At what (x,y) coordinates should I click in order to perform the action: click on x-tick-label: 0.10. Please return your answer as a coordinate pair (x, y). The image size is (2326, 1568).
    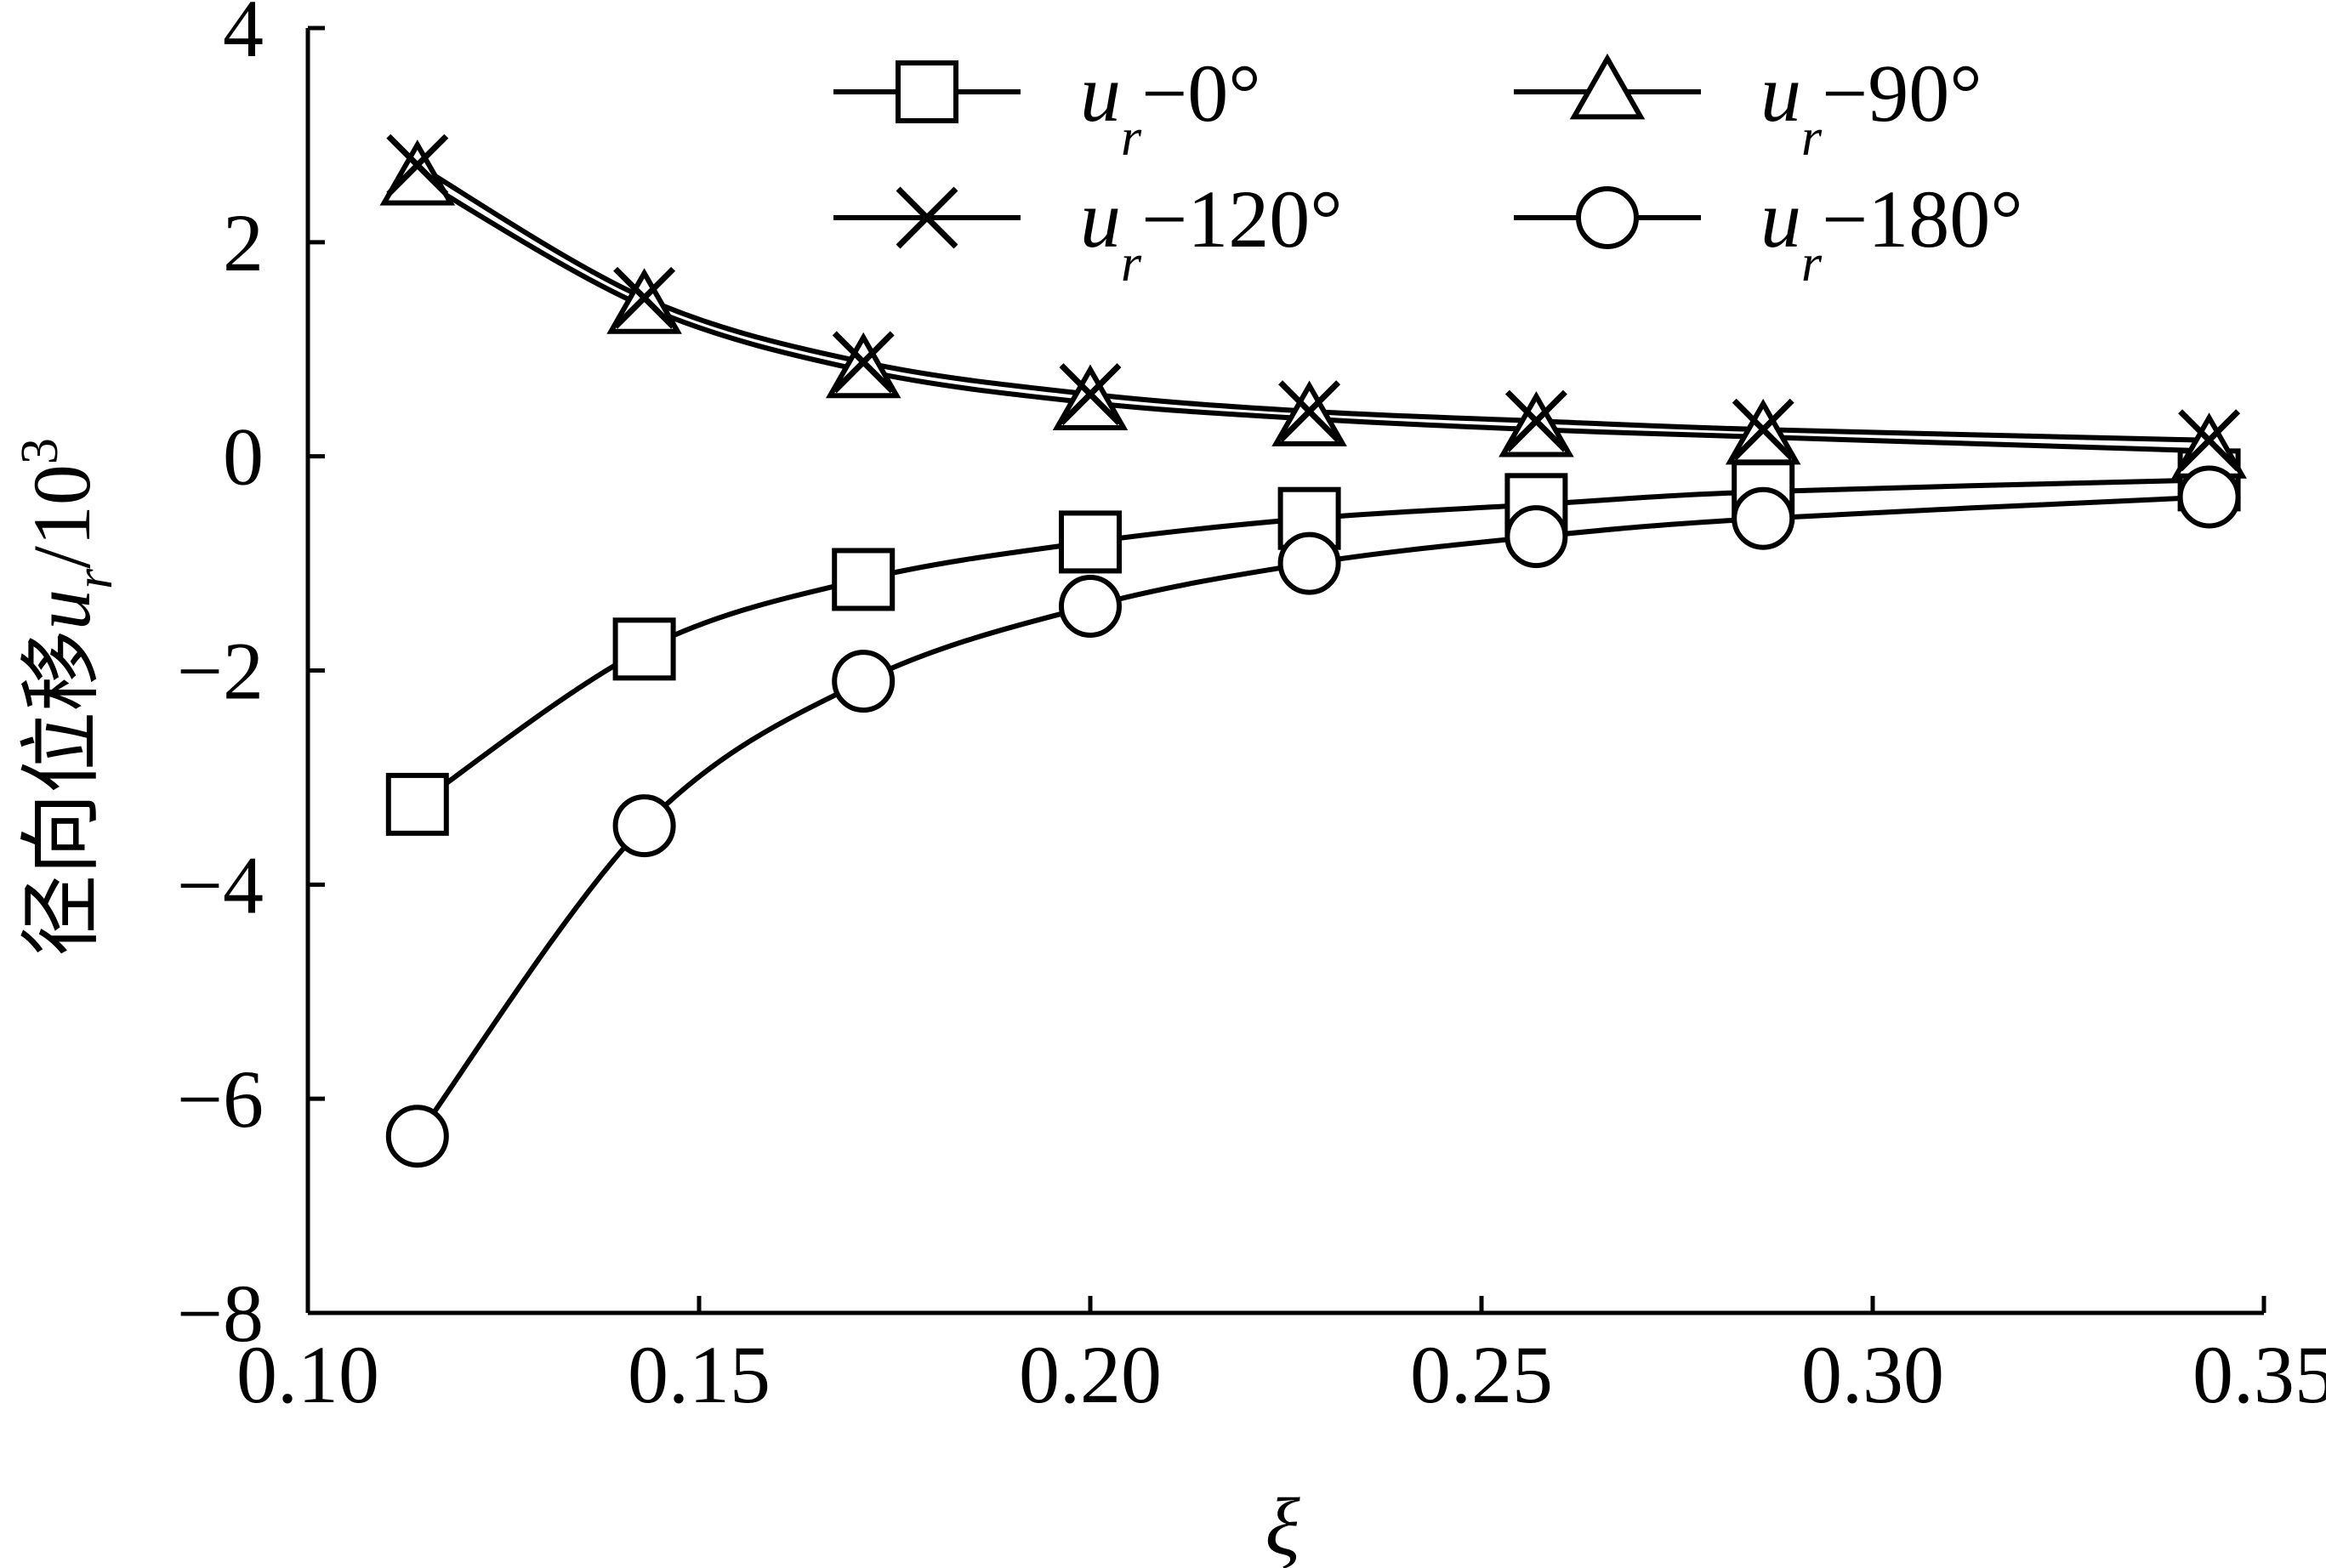
    Looking at the image, I should click on (307, 1374).